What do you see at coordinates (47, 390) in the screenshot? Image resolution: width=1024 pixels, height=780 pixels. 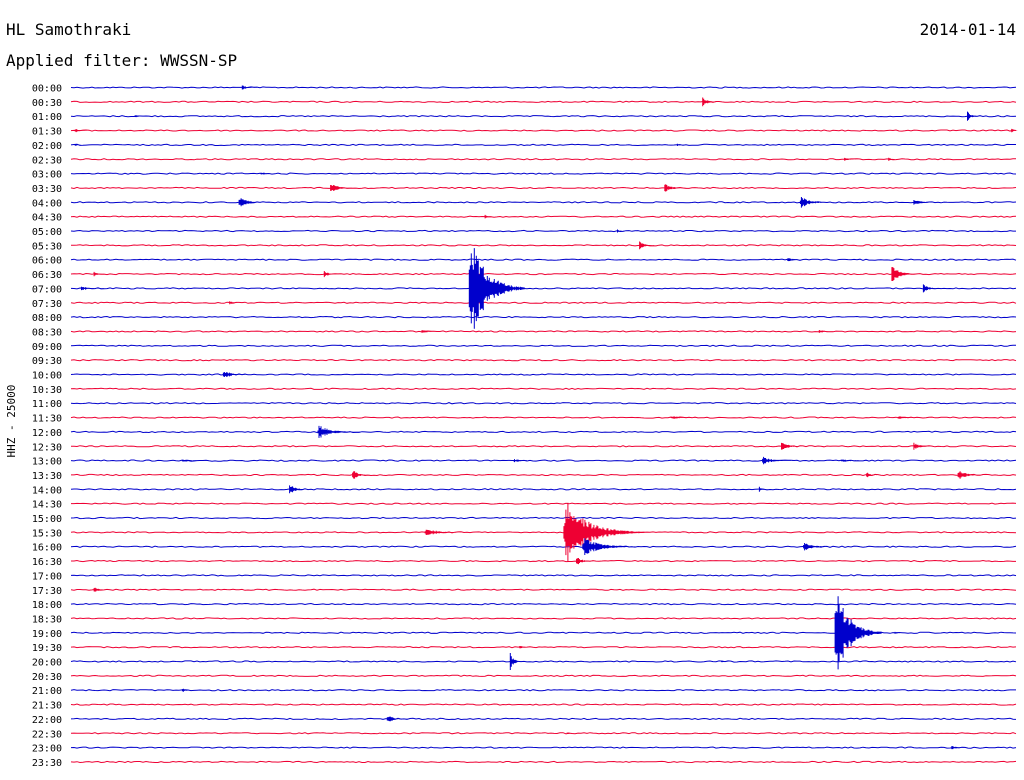 I see `row-time-label: 10:30` at bounding box center [47, 390].